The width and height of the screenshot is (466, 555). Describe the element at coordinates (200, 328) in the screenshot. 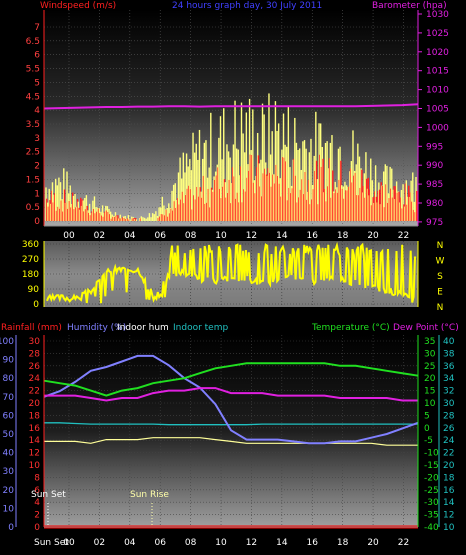

I see `indoor-temp-label: Indoor temp` at that location.